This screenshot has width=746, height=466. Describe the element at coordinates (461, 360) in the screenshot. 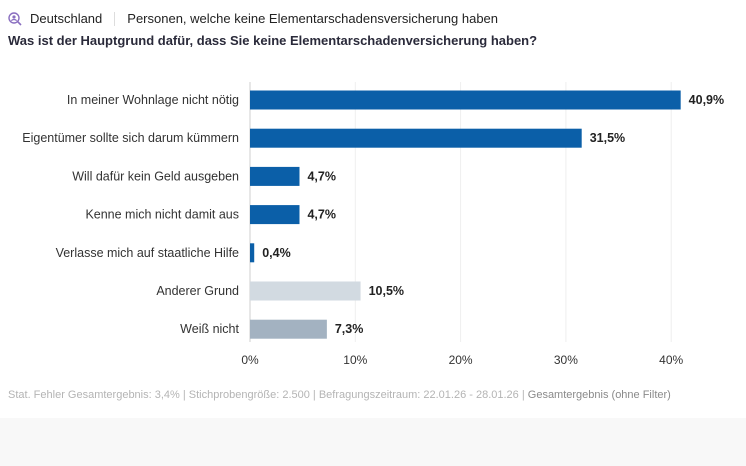

I see `x-tick-label: 20%` at that location.